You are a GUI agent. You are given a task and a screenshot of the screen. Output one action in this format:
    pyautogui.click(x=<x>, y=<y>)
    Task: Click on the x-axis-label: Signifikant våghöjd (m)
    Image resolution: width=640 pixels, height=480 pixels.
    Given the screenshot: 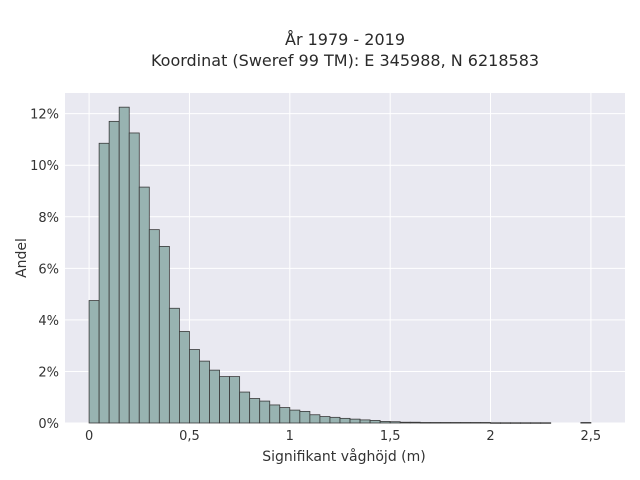 What is the action you would take?
    pyautogui.click(x=343, y=456)
    